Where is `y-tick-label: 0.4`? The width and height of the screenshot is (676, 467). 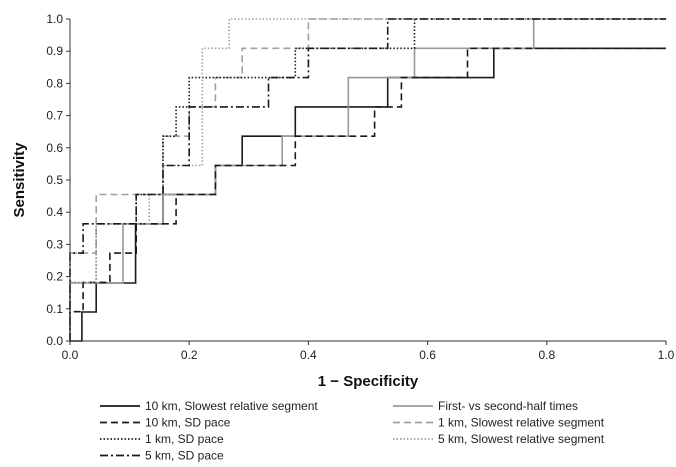
y-tick-label: 0.4 is located at coordinates (54, 212).